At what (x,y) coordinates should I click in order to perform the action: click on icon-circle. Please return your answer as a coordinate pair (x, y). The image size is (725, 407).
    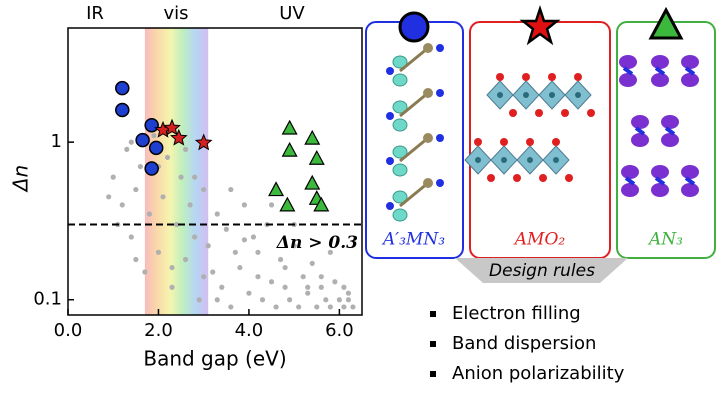
    Looking at the image, I should click on (414, 27).